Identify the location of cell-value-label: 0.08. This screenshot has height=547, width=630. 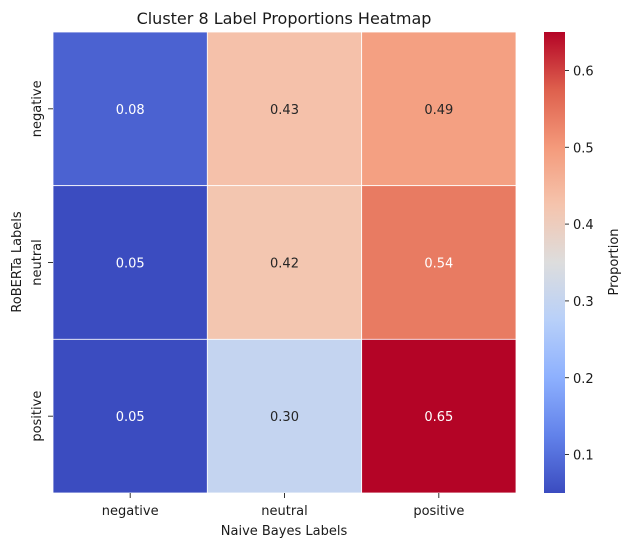
(130, 110).